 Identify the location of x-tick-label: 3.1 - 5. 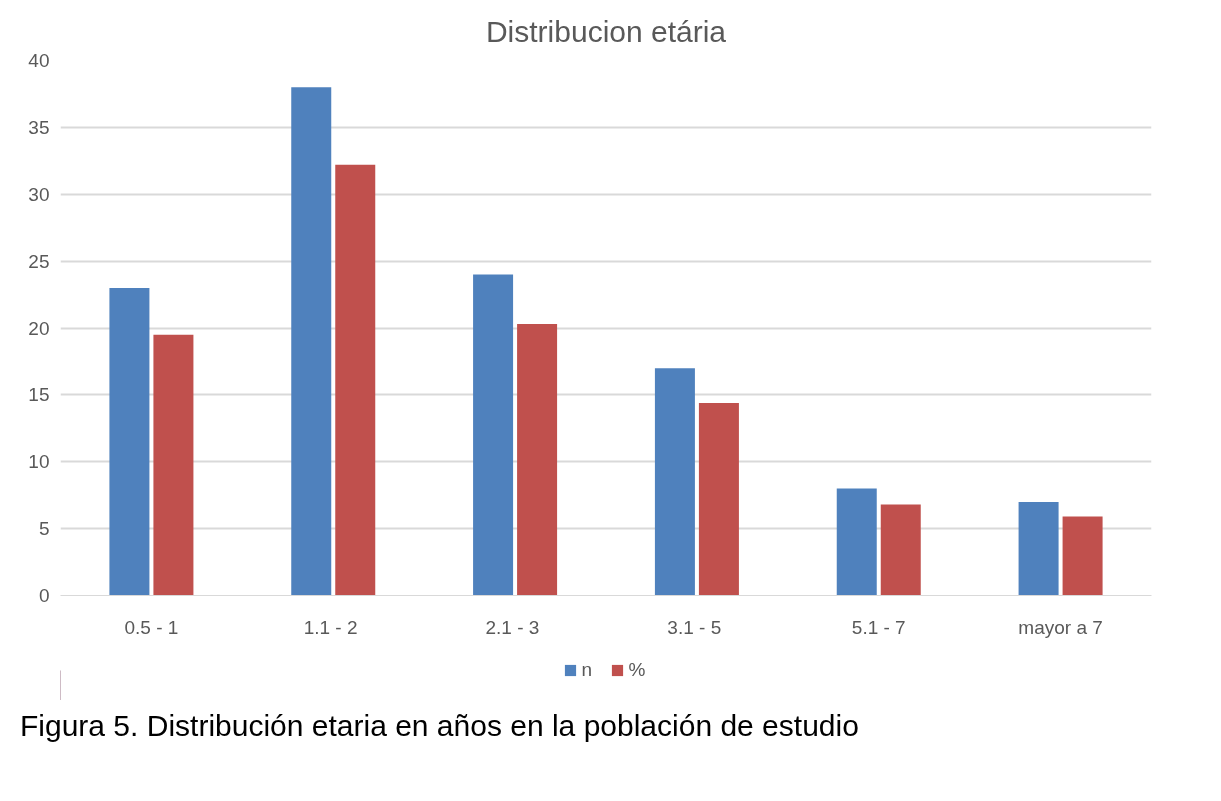
(694, 627).